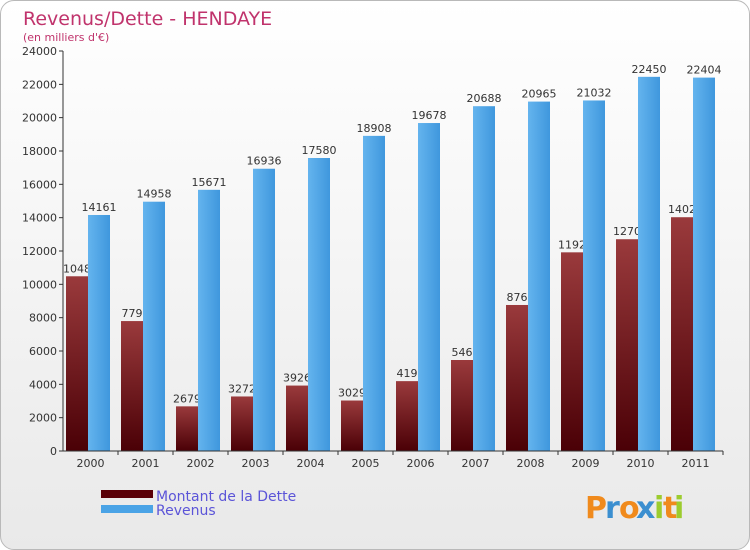 The image size is (750, 550). Describe the element at coordinates (43, 351) in the screenshot. I see `y-tick-label: 6000` at that location.